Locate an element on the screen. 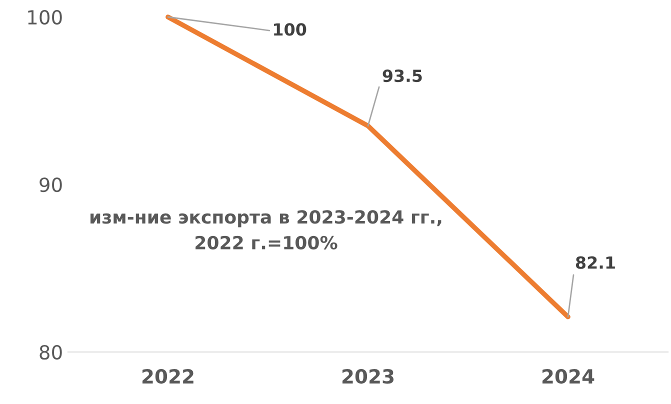  x-tick-label: 2024 is located at coordinates (568, 376).